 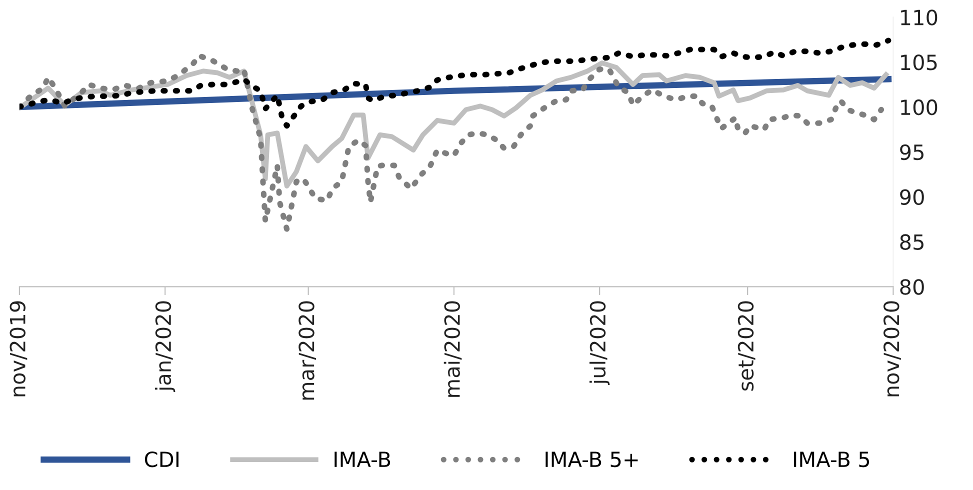 I want to click on y-tick-label: 100, so click(x=919, y=107).